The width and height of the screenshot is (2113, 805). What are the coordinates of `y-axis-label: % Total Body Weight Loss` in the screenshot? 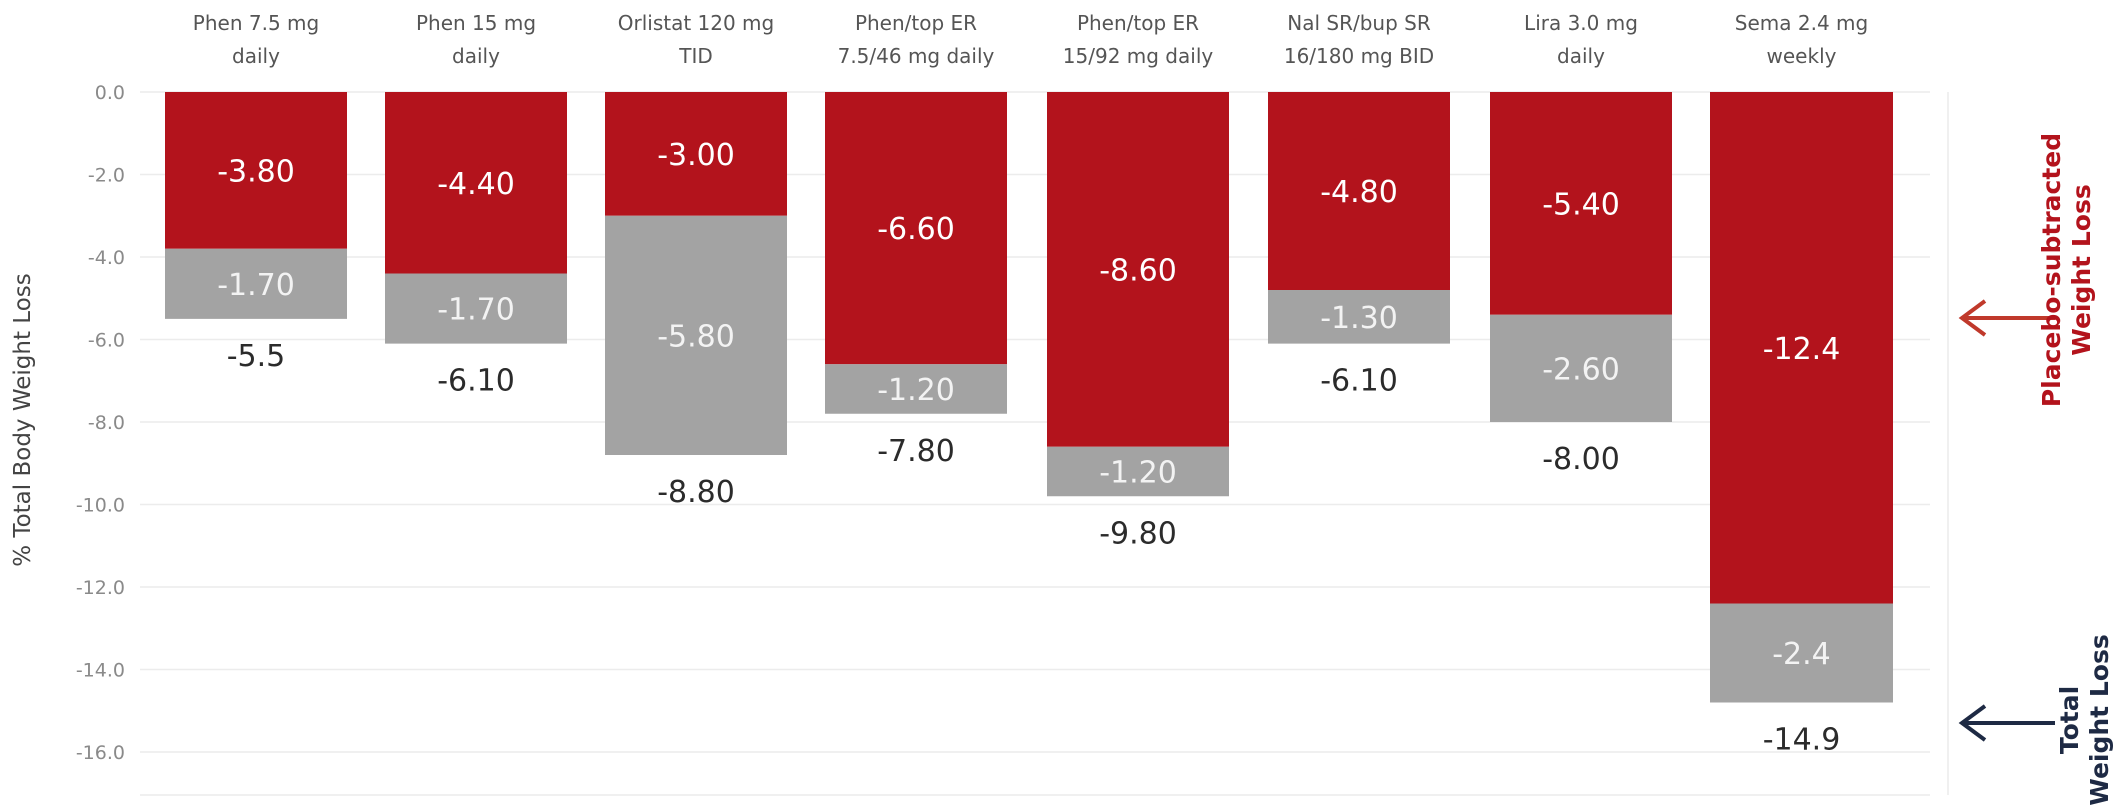 It's located at (23, 419).